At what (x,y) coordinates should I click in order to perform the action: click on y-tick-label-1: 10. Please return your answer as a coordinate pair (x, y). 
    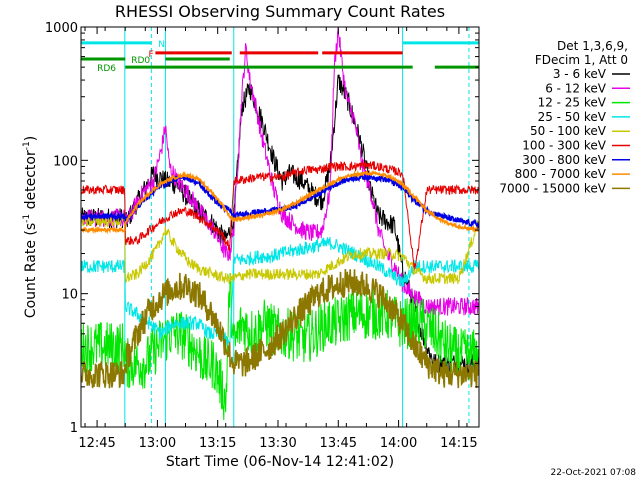
    Looking at the image, I should click on (69, 295).